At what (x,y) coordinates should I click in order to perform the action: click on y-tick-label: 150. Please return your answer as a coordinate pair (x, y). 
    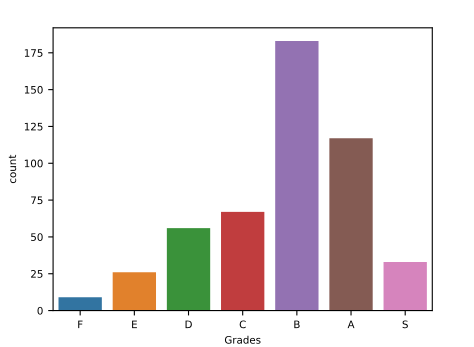
    Looking at the image, I should click on (33, 90).